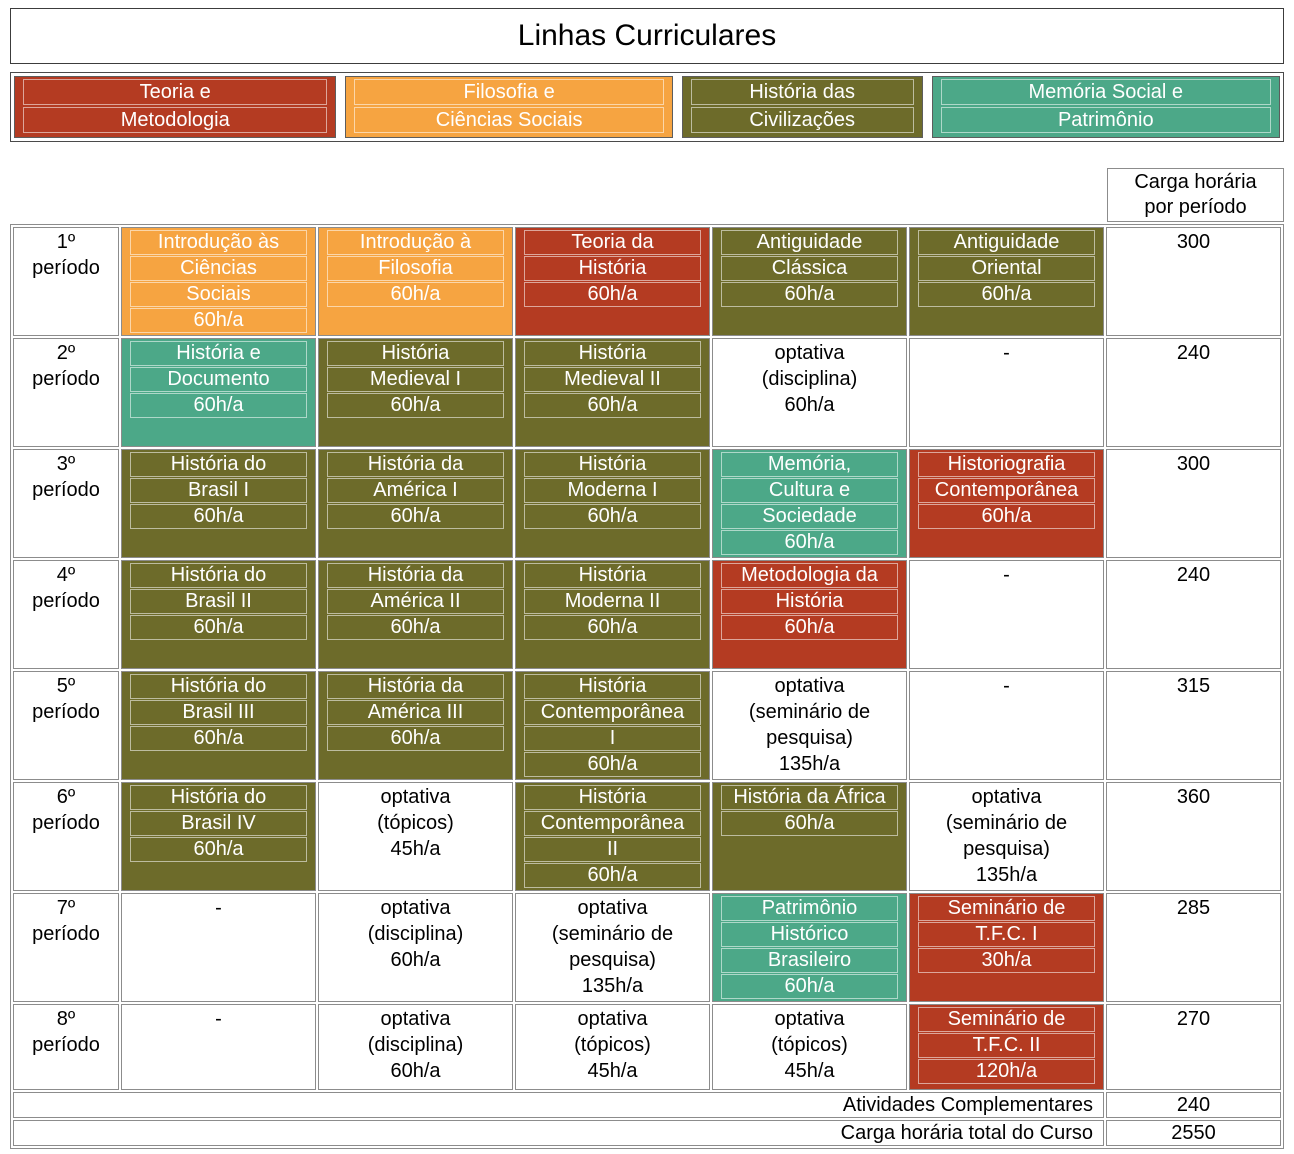 This screenshot has height=1154, width=1294. I want to click on elective-line: (seminário de, so click(612, 934).